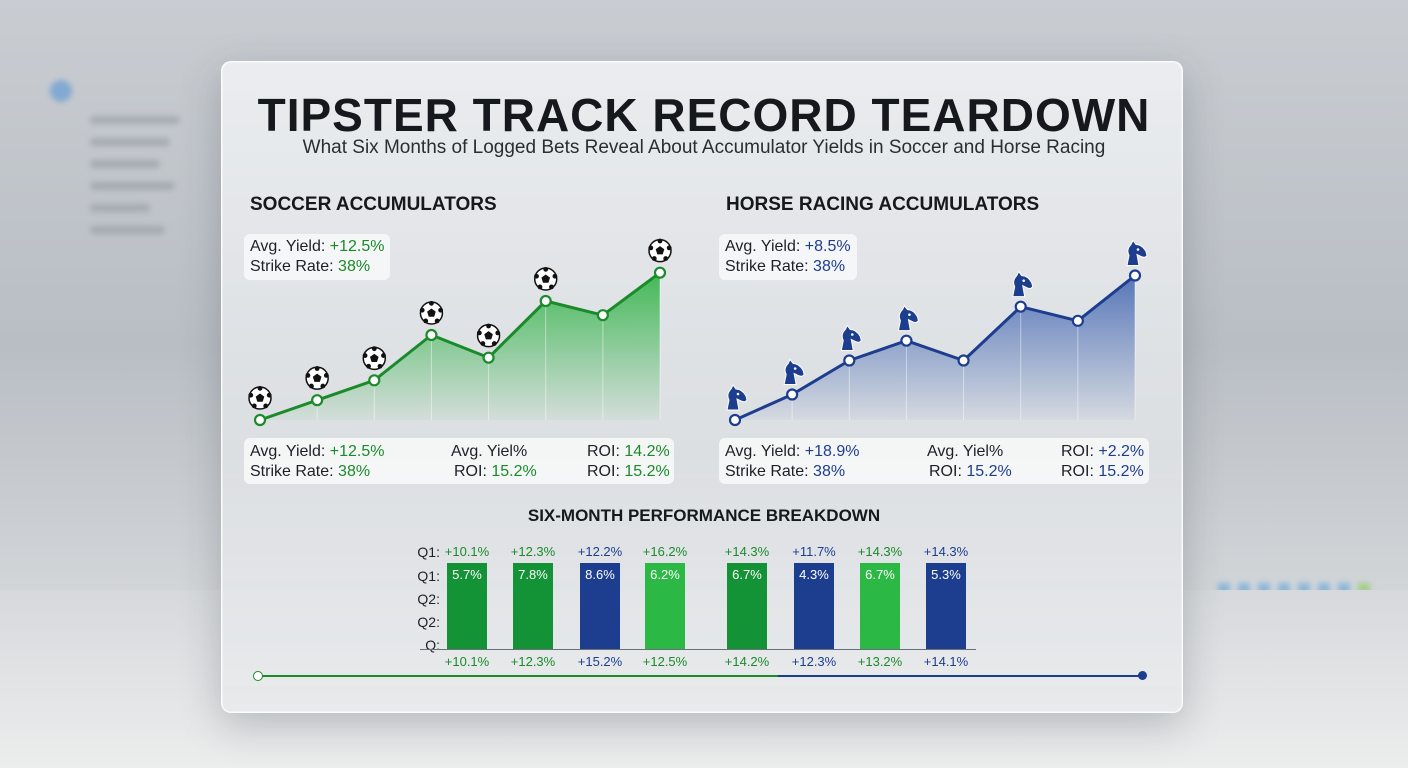 This screenshot has width=1408, height=768. What do you see at coordinates (880, 661) in the screenshot?
I see `bar-bottom-label: +13.2%` at bounding box center [880, 661].